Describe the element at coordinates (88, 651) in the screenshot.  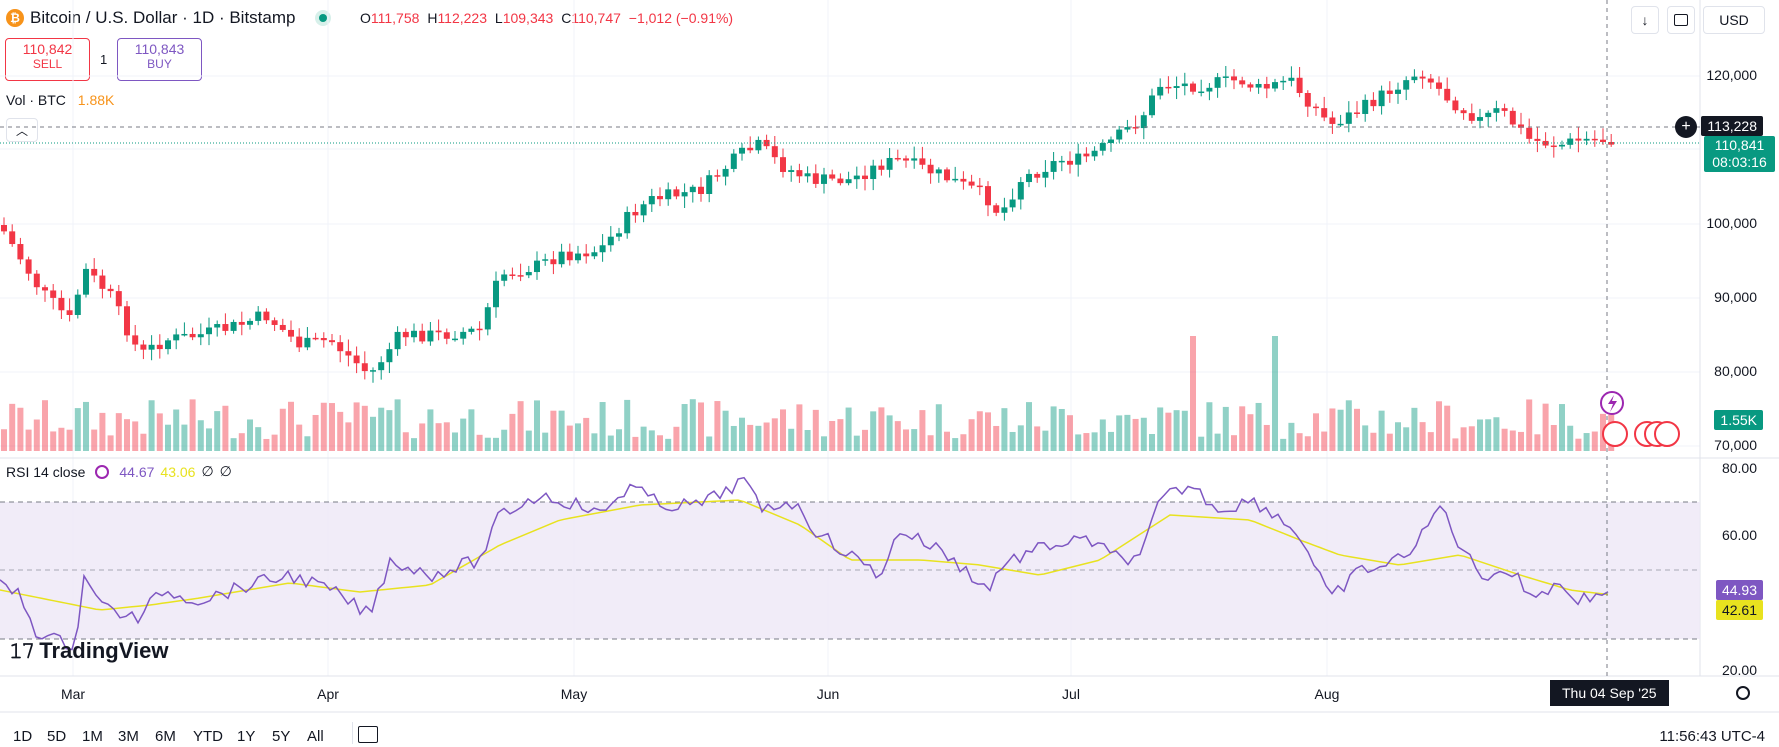
I see `tradingview-logo: 𝟷𝟽 TradingView` at that location.